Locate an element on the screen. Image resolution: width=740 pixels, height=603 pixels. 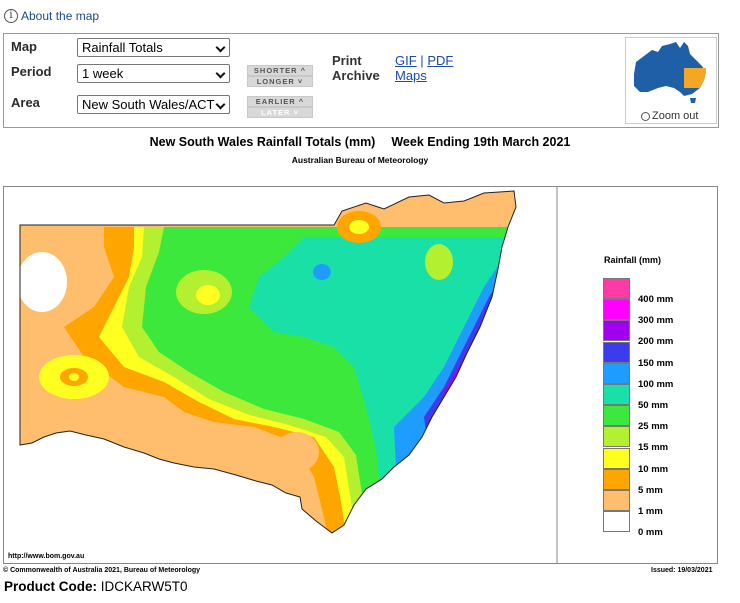
legend-label: 150 mm is located at coordinates (656, 363).